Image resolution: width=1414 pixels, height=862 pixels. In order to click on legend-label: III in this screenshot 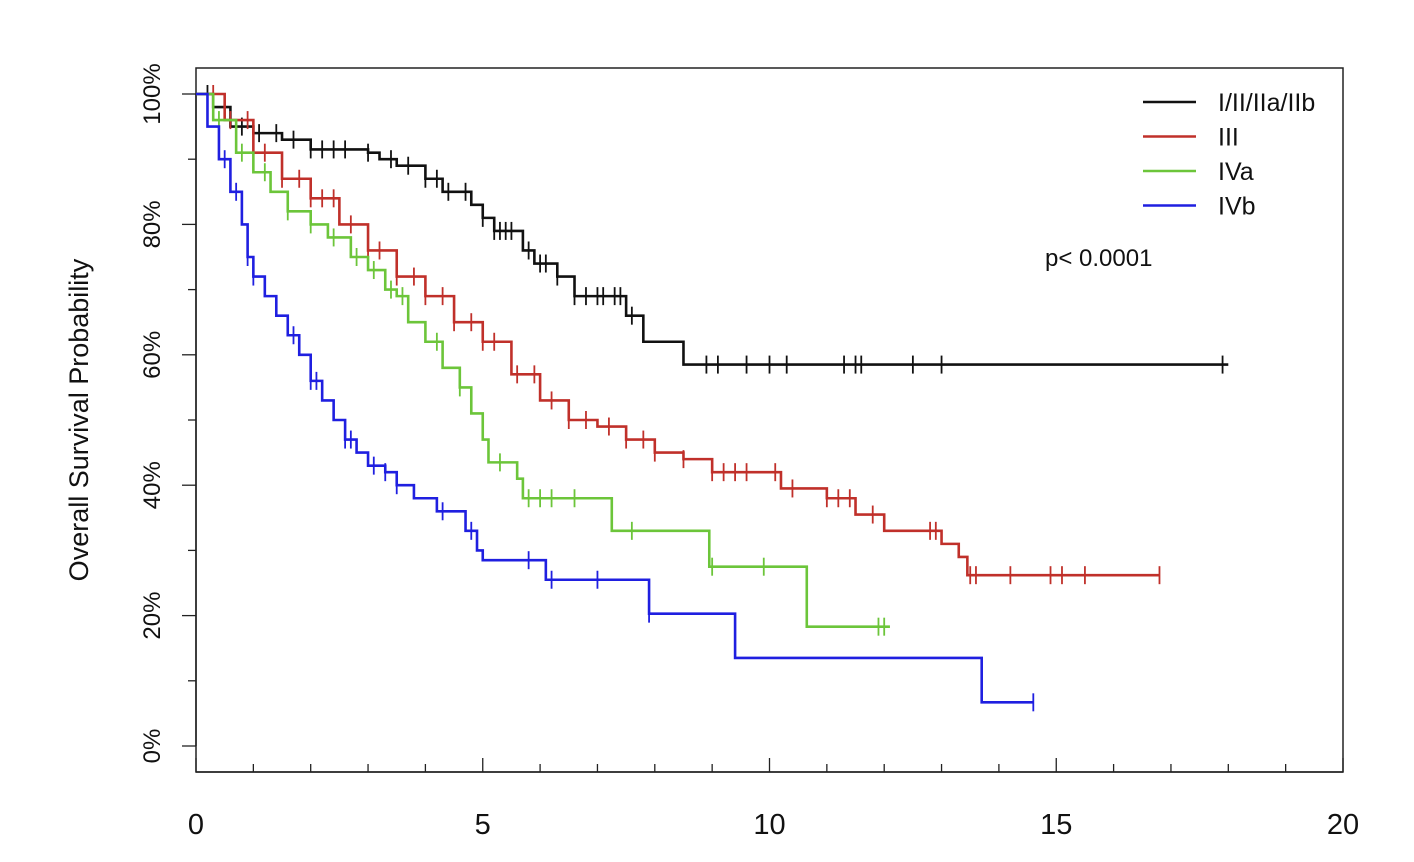, I will do `click(1228, 138)`.